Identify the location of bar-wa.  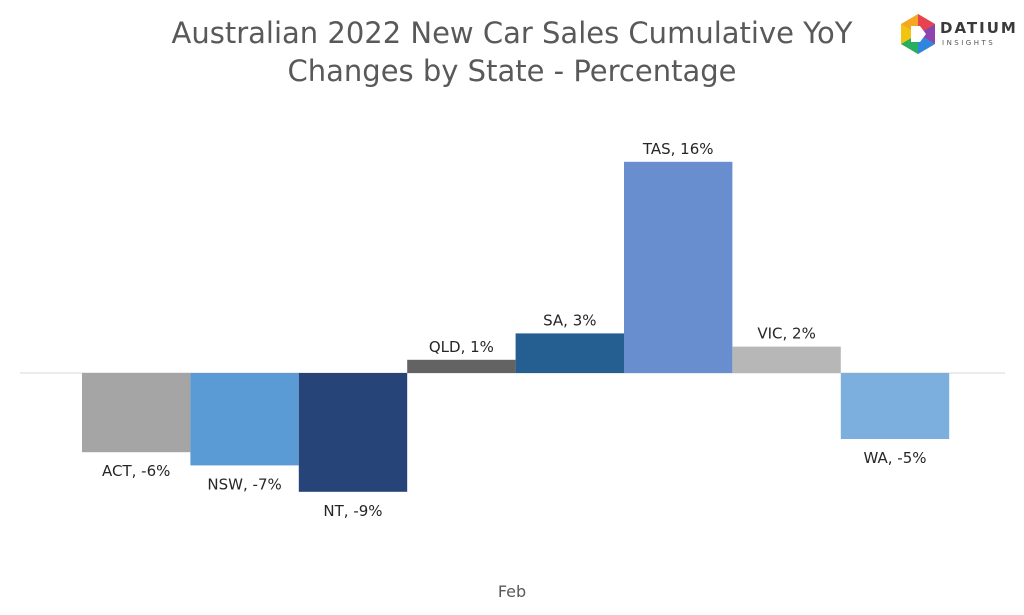
(895, 406).